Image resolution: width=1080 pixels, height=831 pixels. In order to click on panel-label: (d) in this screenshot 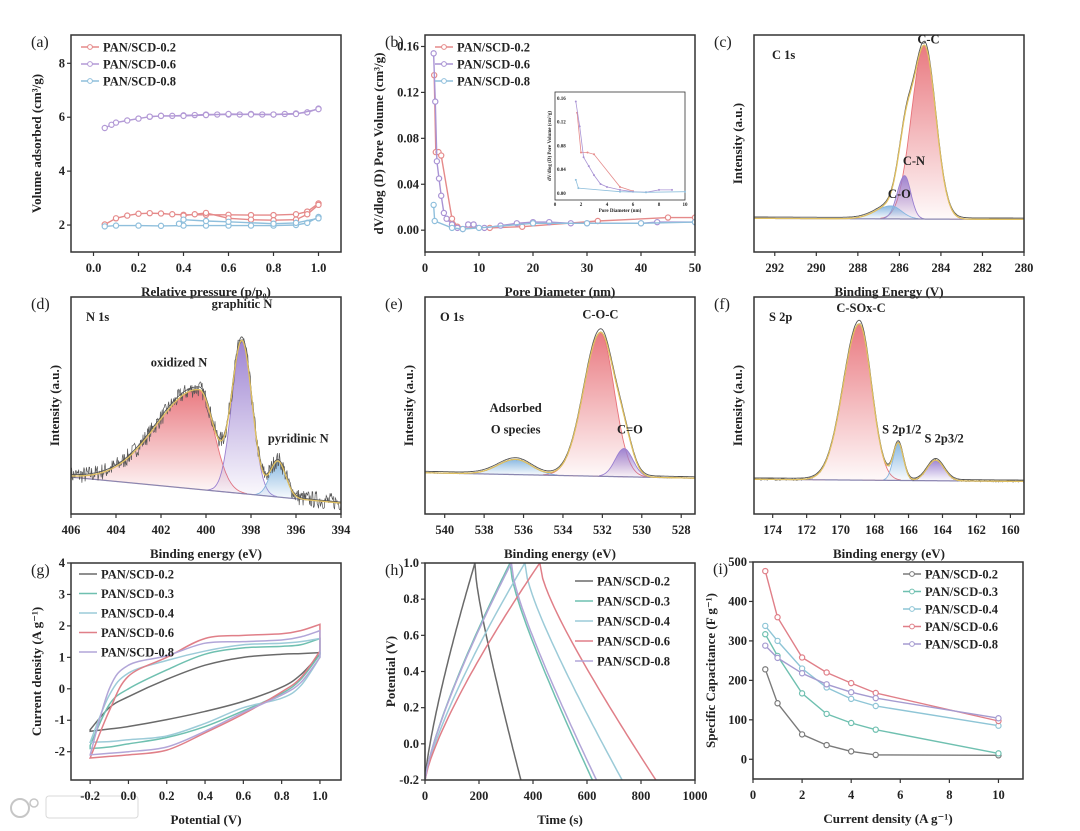, I will do `click(40, 304)`.